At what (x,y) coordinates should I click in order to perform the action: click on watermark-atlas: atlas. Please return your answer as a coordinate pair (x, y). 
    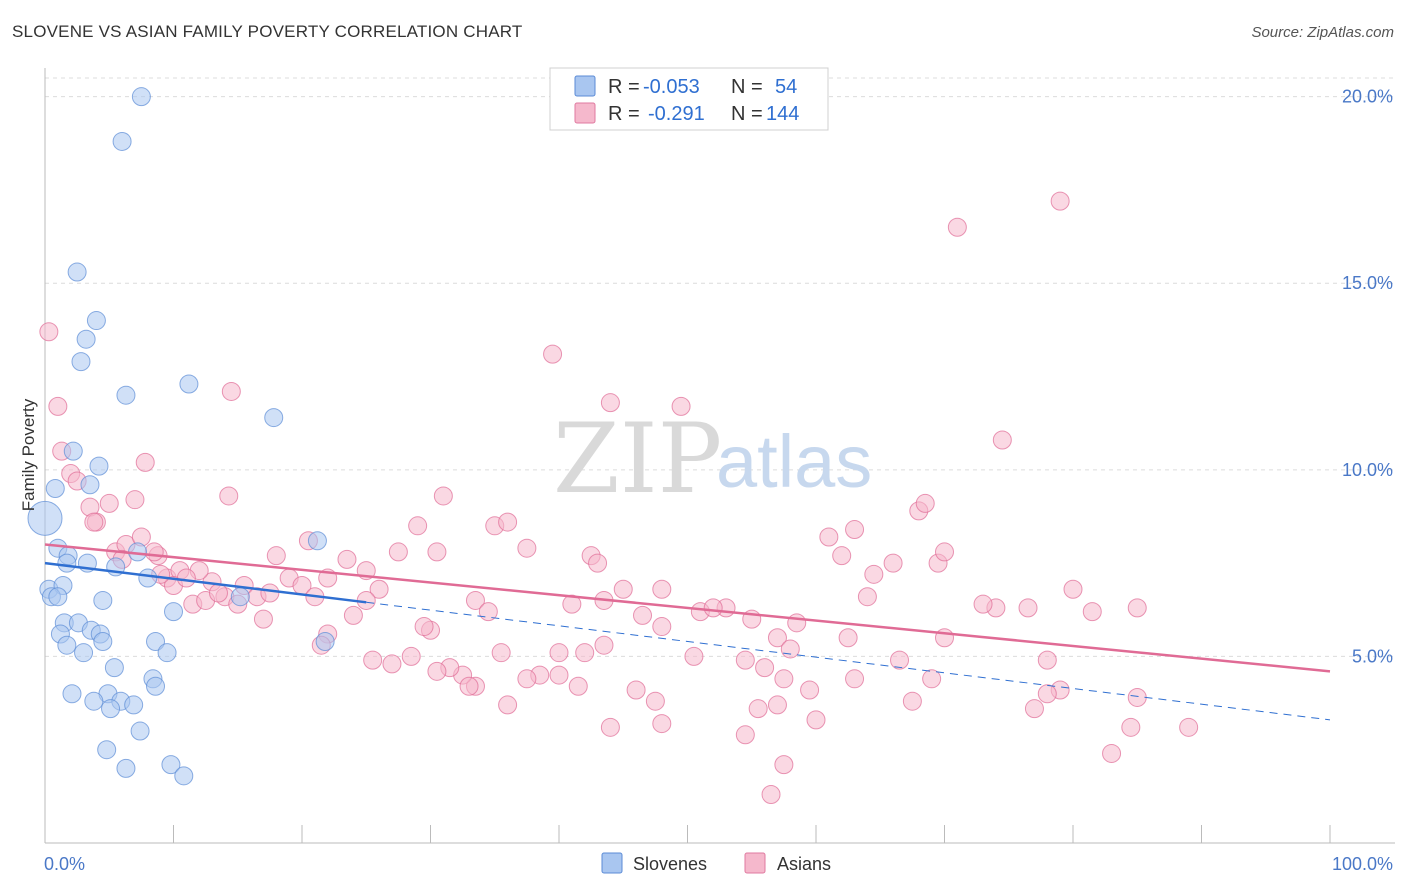
    Looking at the image, I should click on (794, 461).